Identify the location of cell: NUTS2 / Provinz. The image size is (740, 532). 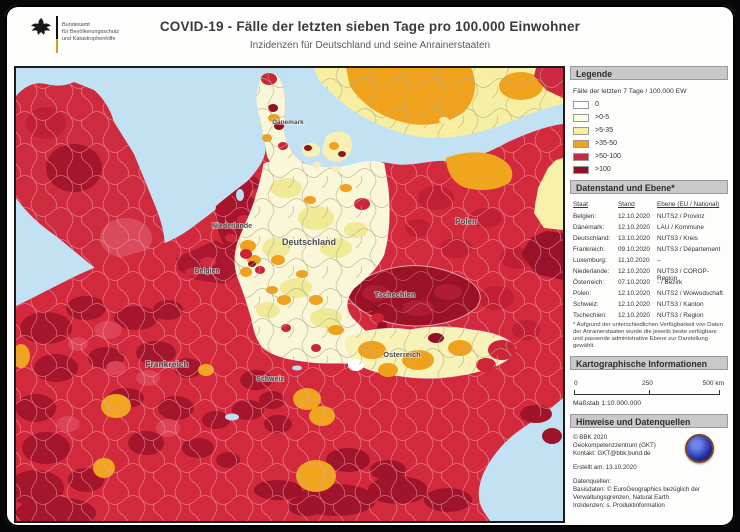
(681, 216).